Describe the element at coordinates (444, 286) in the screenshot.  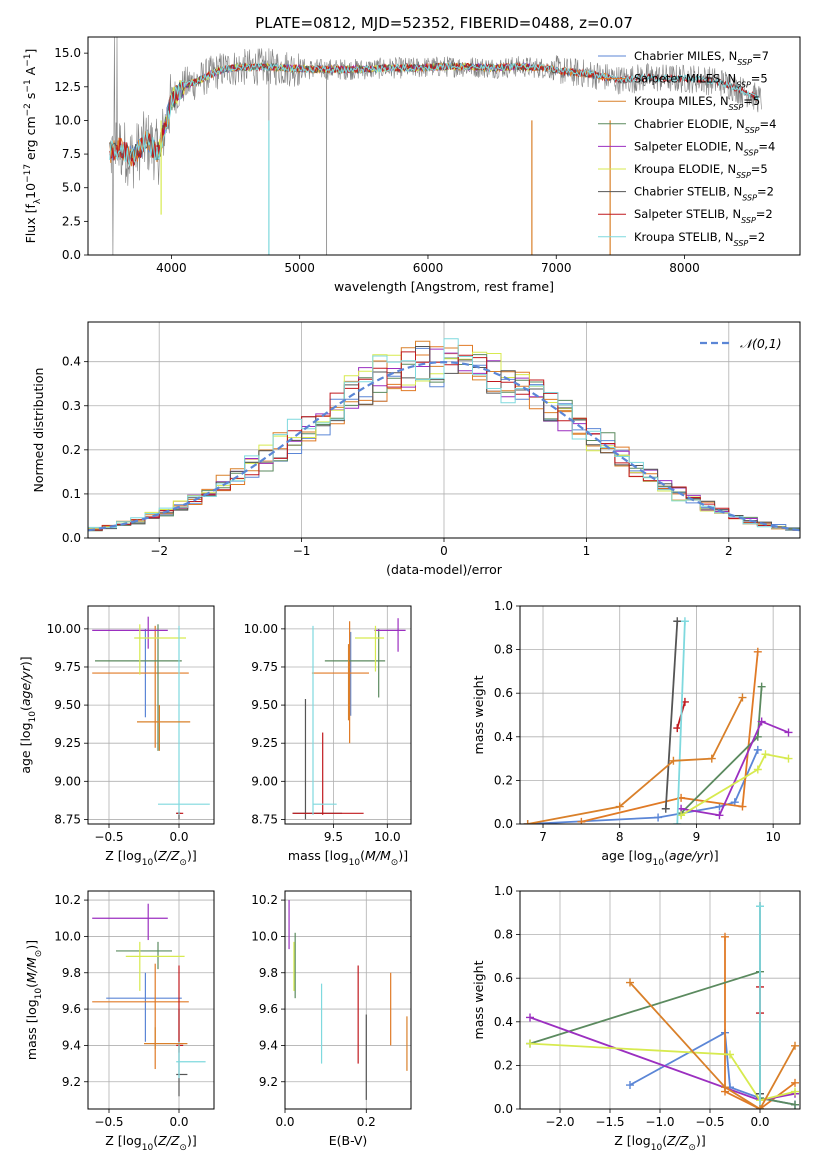
I see `x-axis-label: wavelength [Angstrom, rest frame]` at that location.